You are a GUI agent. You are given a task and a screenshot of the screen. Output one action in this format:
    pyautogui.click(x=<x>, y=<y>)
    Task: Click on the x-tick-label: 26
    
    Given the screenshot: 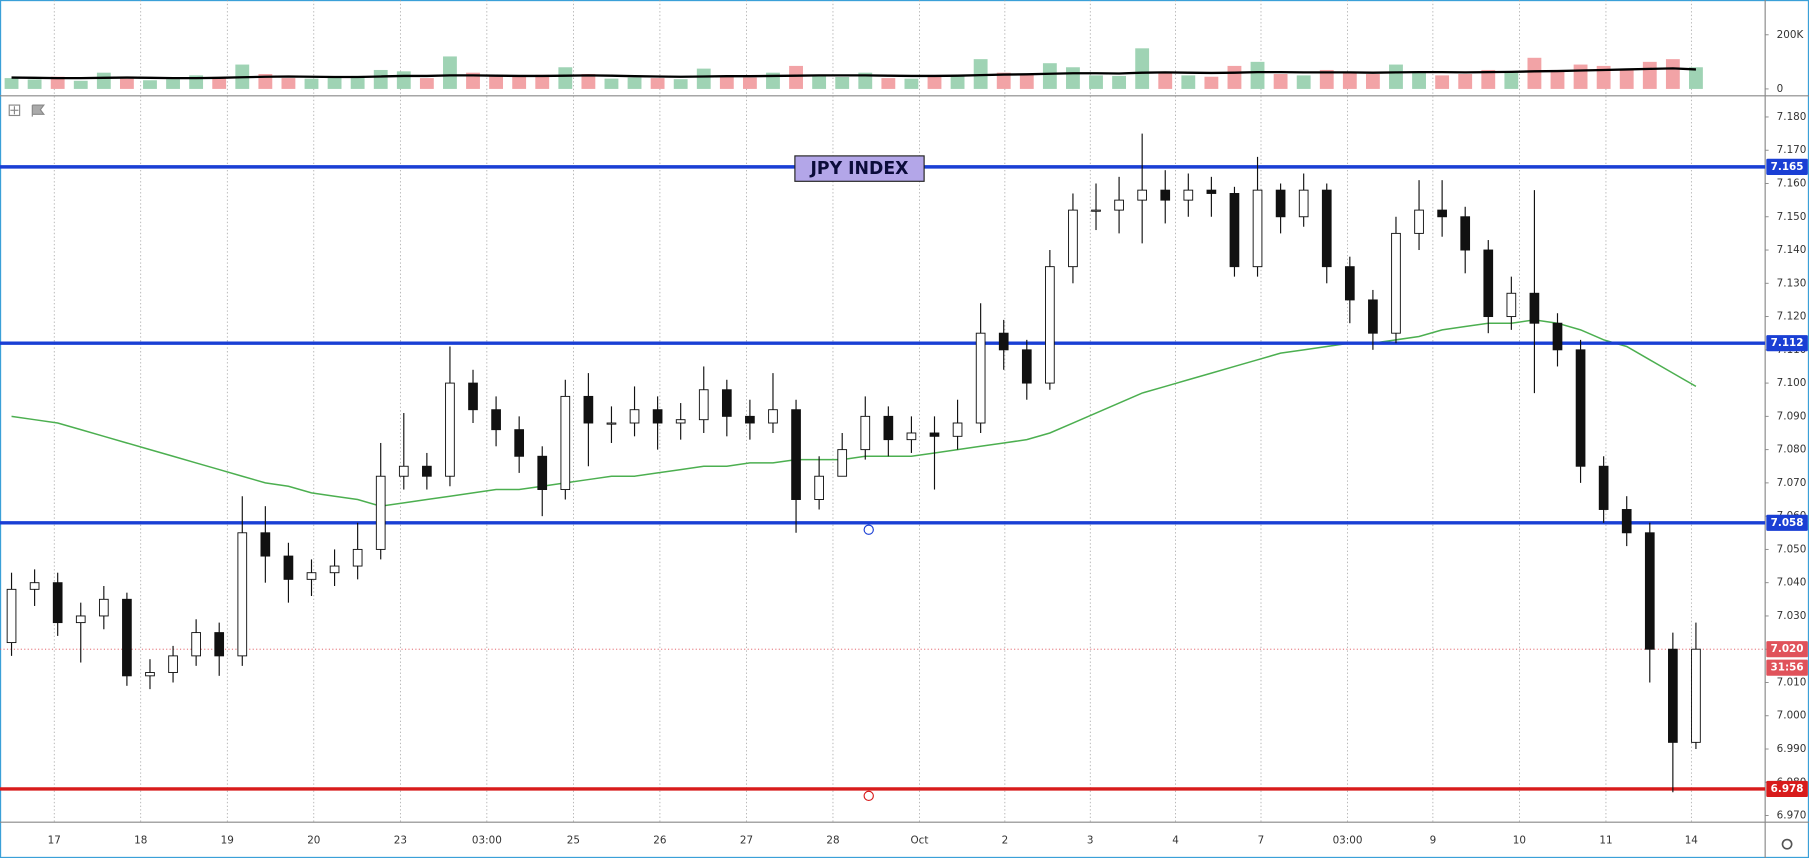 What is the action you would take?
    pyautogui.click(x=659, y=841)
    